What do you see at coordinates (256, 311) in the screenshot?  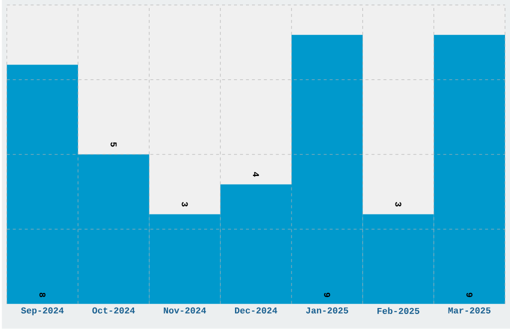 I see `x-tick-label: Dec-2024` at bounding box center [256, 311].